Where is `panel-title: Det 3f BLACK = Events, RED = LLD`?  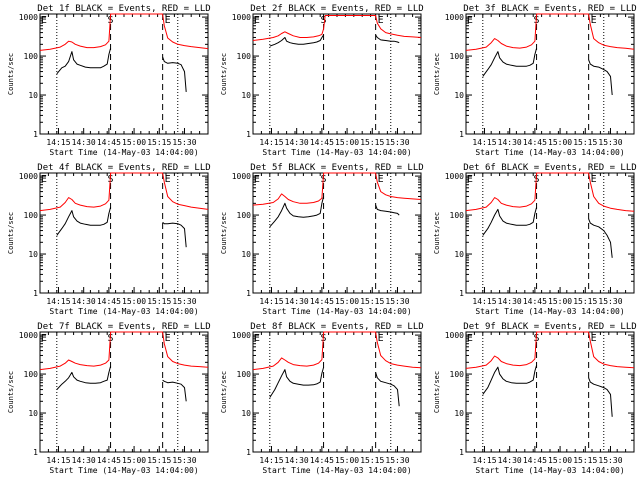 panel-title: Det 3f BLACK = Events, RED = LLD is located at coordinates (549, 9).